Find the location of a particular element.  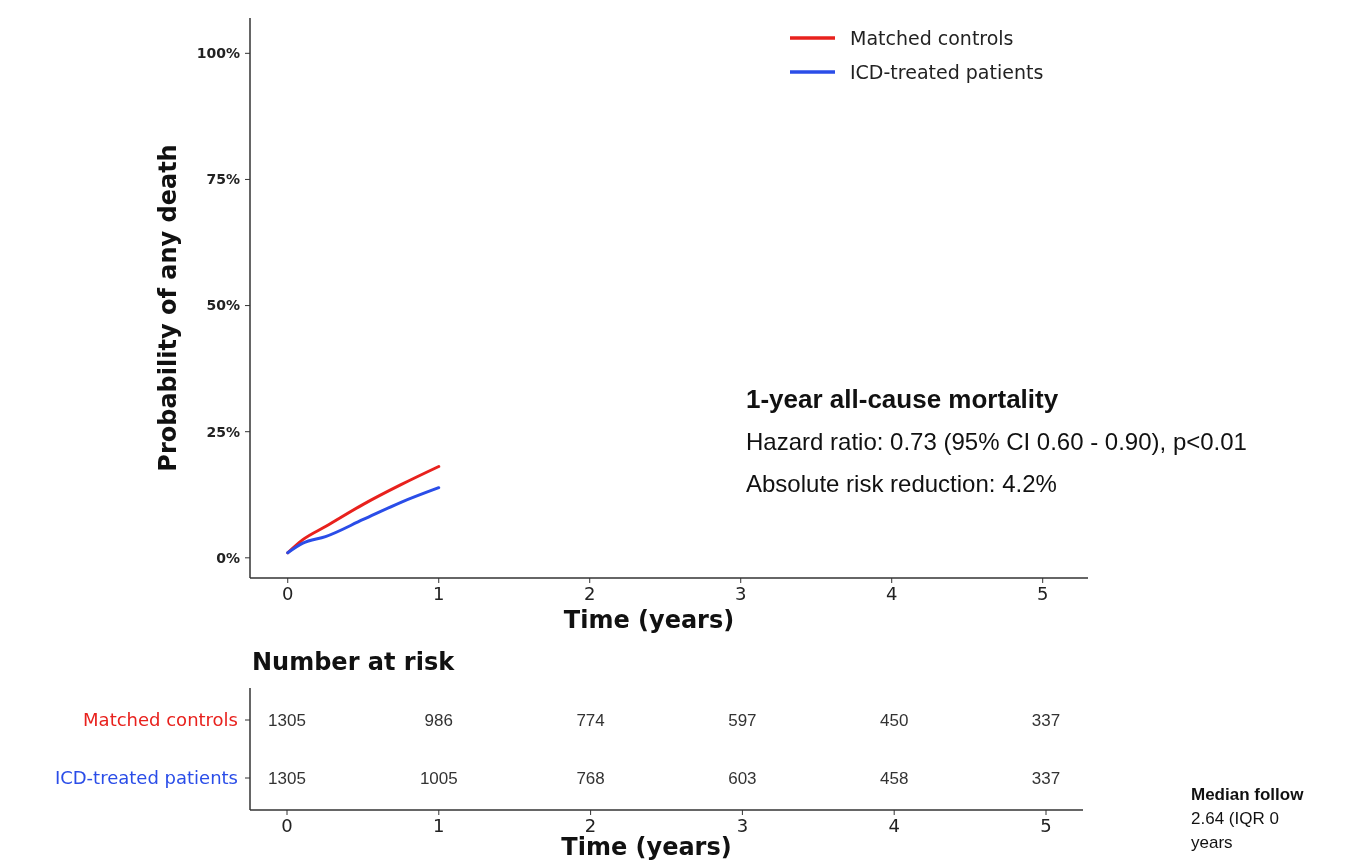

legend-label: ICD-treated patients is located at coordinates (947, 71).